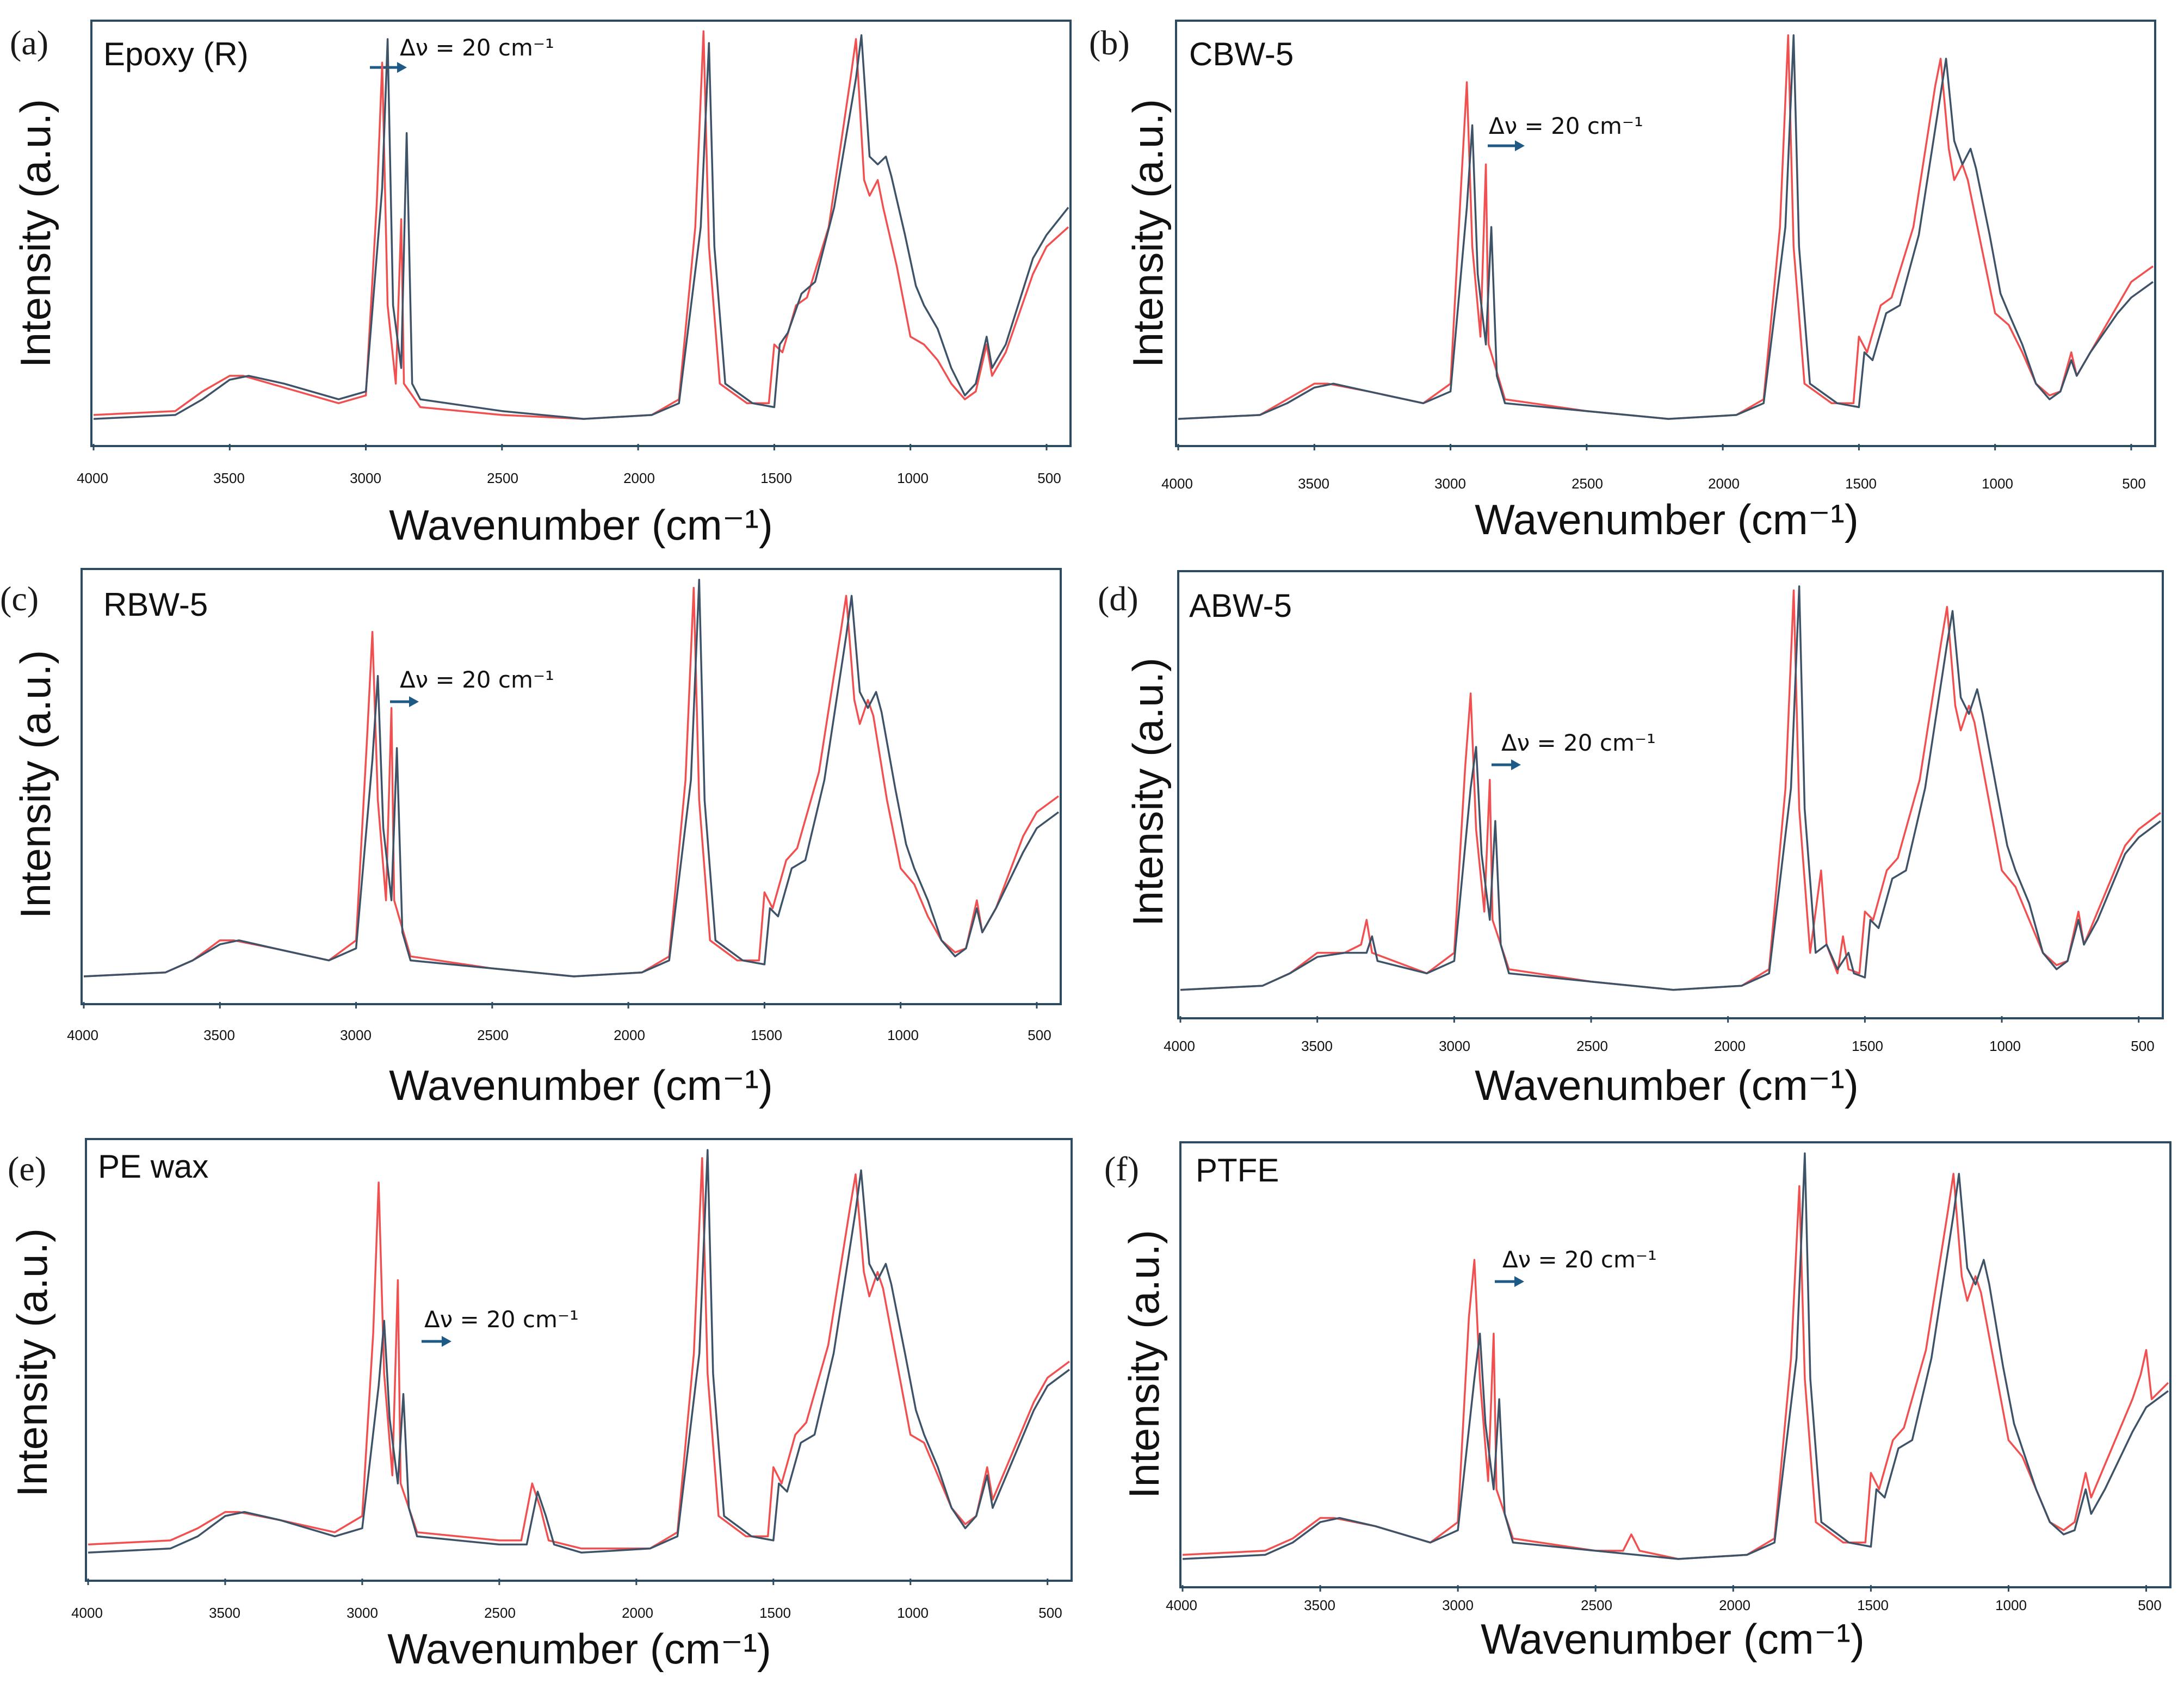  What do you see at coordinates (1653, 483) in the screenshot?
I see `panel-b-x-axis-ticks: 4000 3500 3000 2500 2000 1500 1000 500` at bounding box center [1653, 483].